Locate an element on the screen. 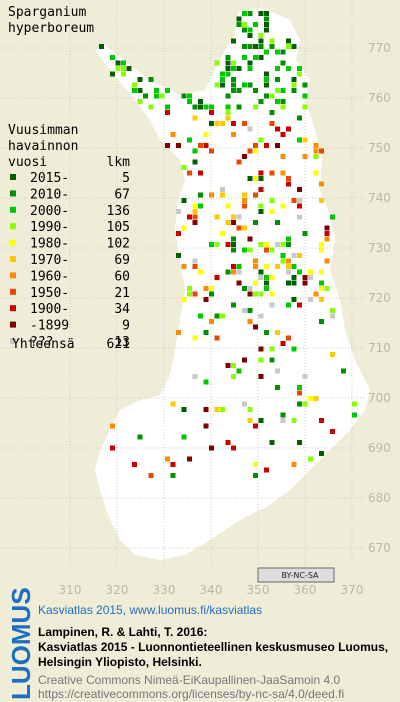  legend-count: 34 is located at coordinates (122, 309).